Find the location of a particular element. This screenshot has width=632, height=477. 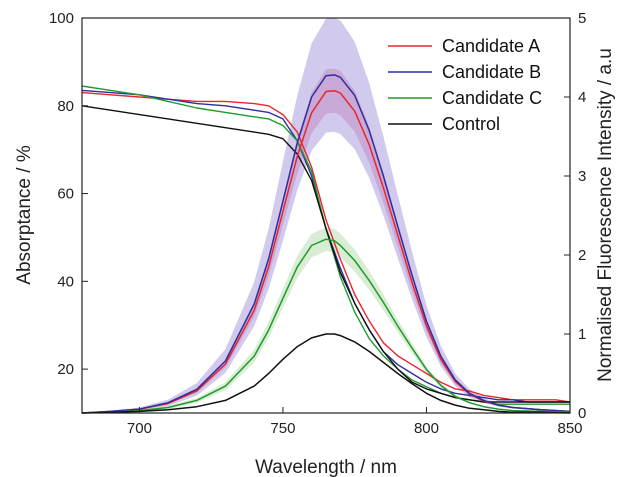

y-axis-right-title: Normalised Fluorescence Intensity / a.u is located at coordinates (605, 215).